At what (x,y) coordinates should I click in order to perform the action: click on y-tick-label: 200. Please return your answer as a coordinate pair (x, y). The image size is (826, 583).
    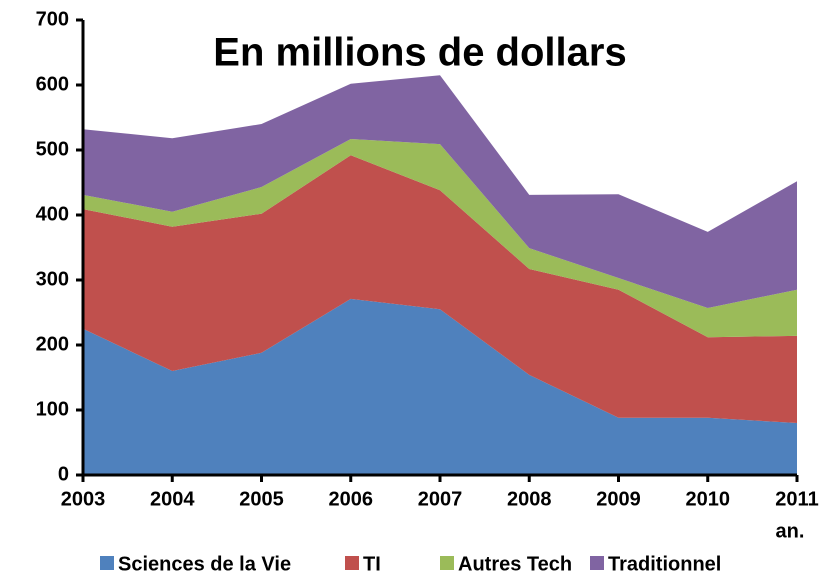
    Looking at the image, I should click on (52, 344).